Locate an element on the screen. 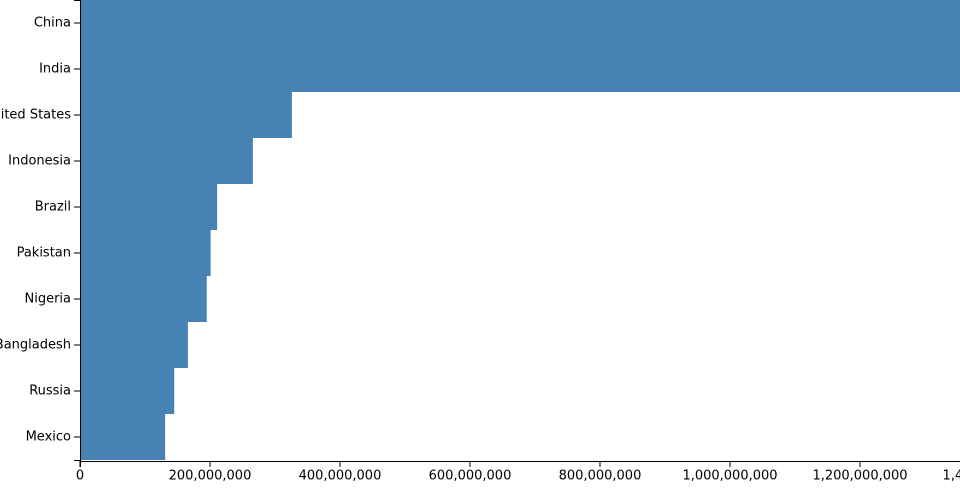  x-tick-label: 1,400,000,000 is located at coordinates (951, 476).